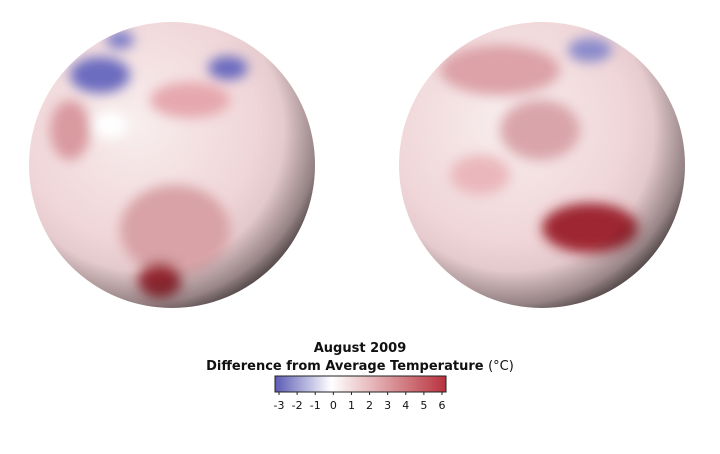  I want to click on tick-label: 4, so click(405, 405).